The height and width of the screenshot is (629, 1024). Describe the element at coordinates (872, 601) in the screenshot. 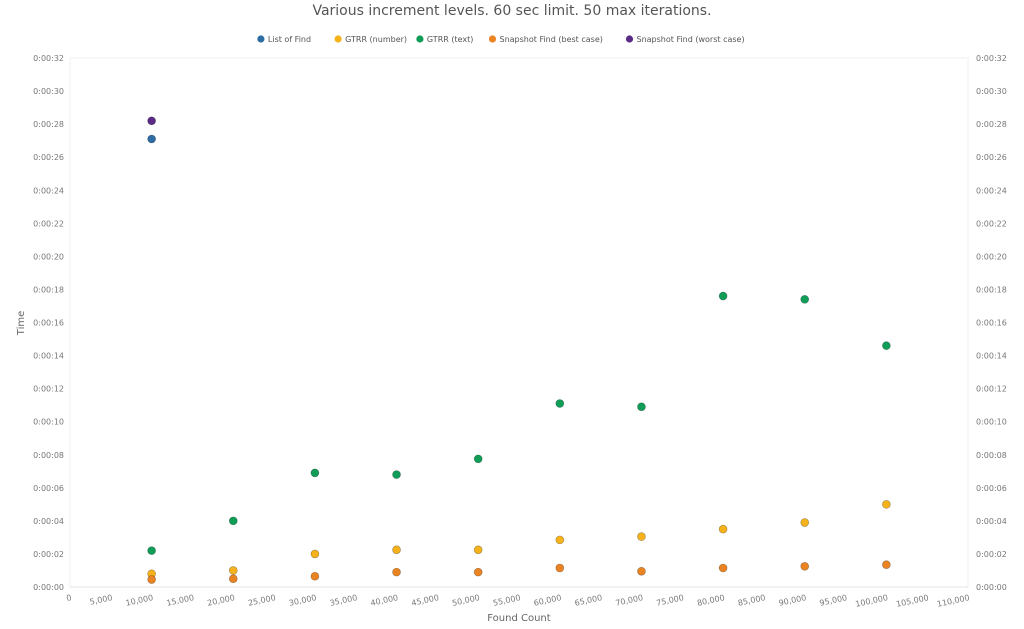

I see `x-tick-label: 100,000` at that location.